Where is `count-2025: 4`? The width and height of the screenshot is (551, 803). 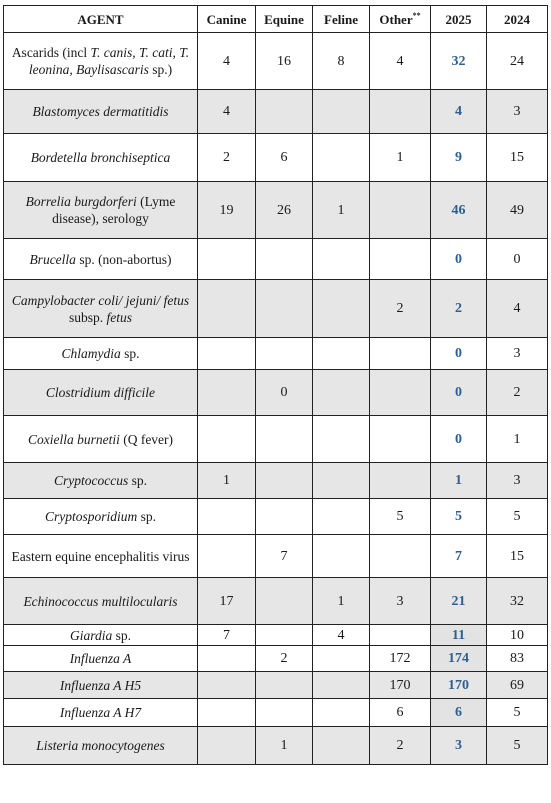
count-2025: 4 is located at coordinates (458, 111).